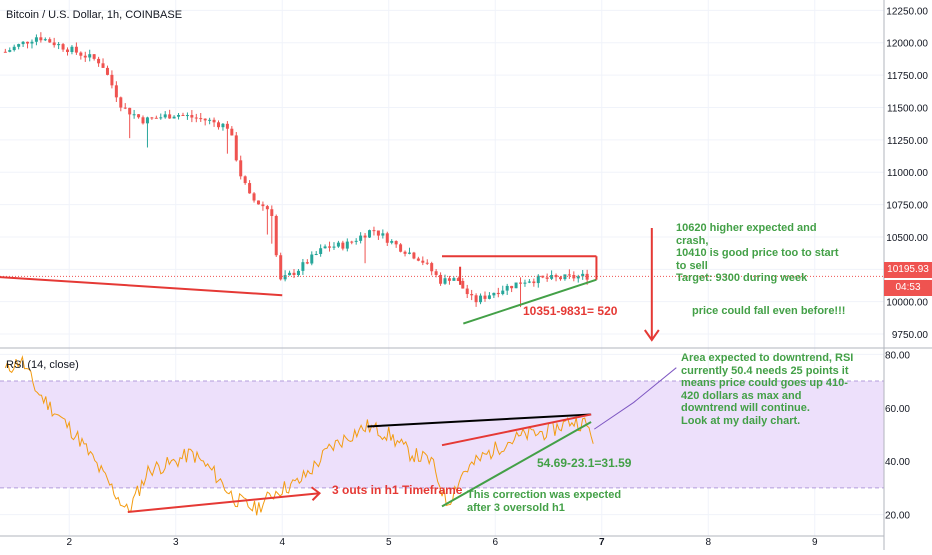 The width and height of the screenshot is (932, 555). I want to click on rsi-arrow-head, so click(316, 493).